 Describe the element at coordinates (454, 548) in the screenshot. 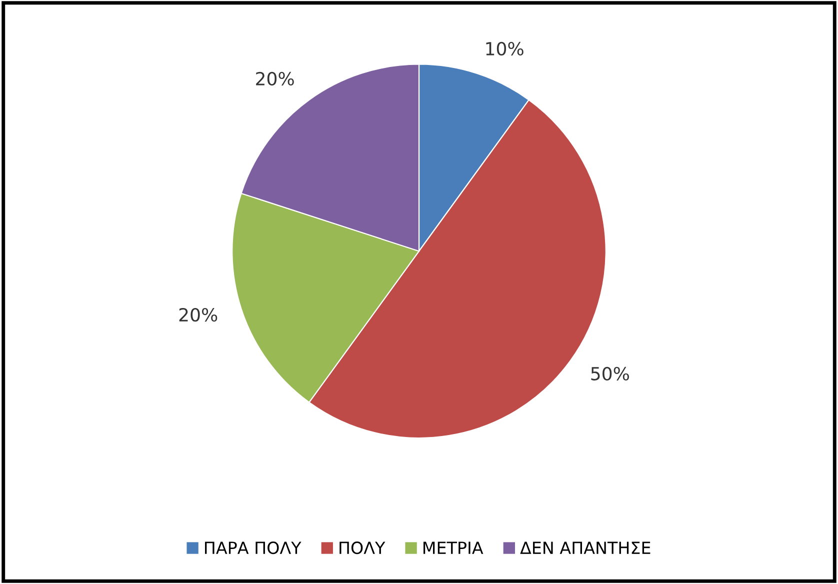

I see `legend-label: ΜΕΤΡΙΑ` at that location.